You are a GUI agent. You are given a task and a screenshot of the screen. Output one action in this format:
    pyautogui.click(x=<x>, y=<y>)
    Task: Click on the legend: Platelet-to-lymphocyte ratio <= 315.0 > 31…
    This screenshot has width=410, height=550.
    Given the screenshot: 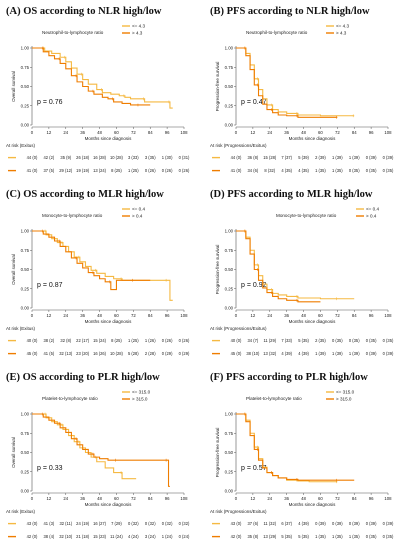 What is the action you would take?
    pyautogui.click(x=96, y=396)
    